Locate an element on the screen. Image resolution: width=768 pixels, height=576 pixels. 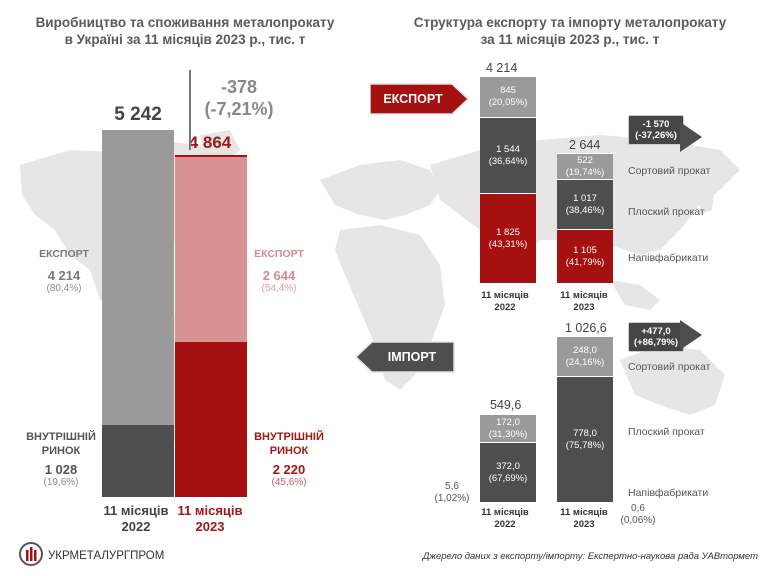
ex-bars-segment: 522 (19,74%) is located at coordinates (585, 165).